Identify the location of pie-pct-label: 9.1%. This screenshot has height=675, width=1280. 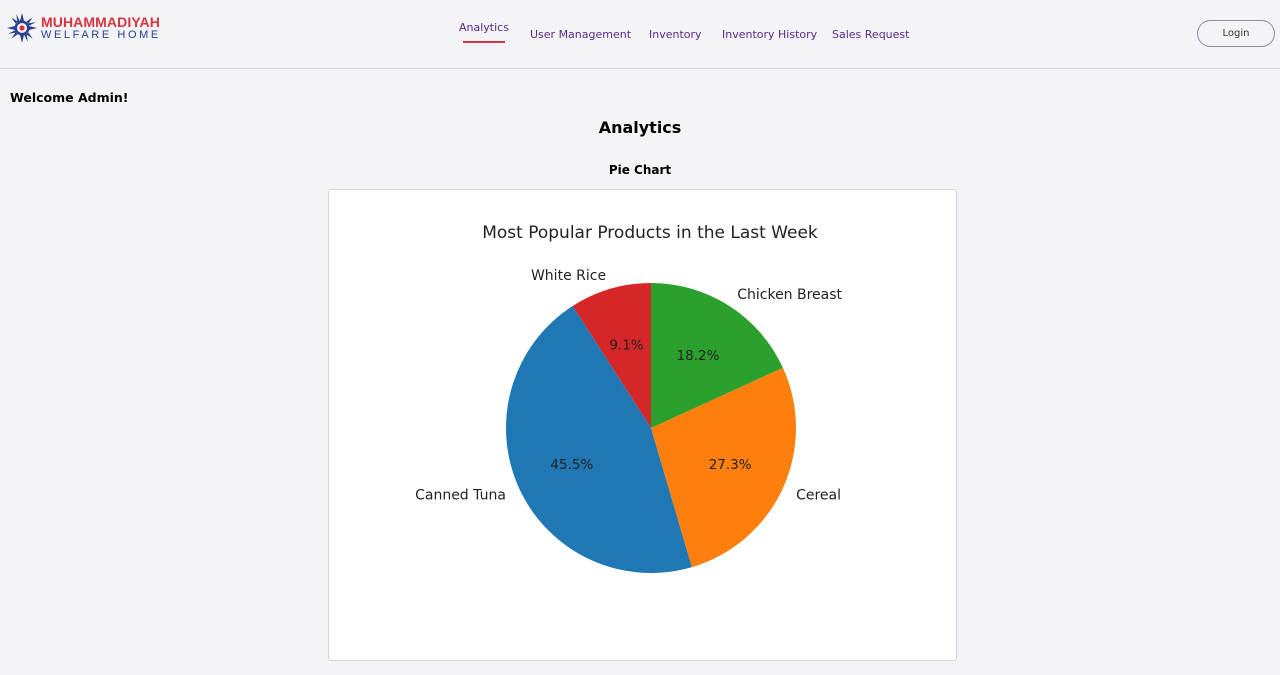
(626, 346).